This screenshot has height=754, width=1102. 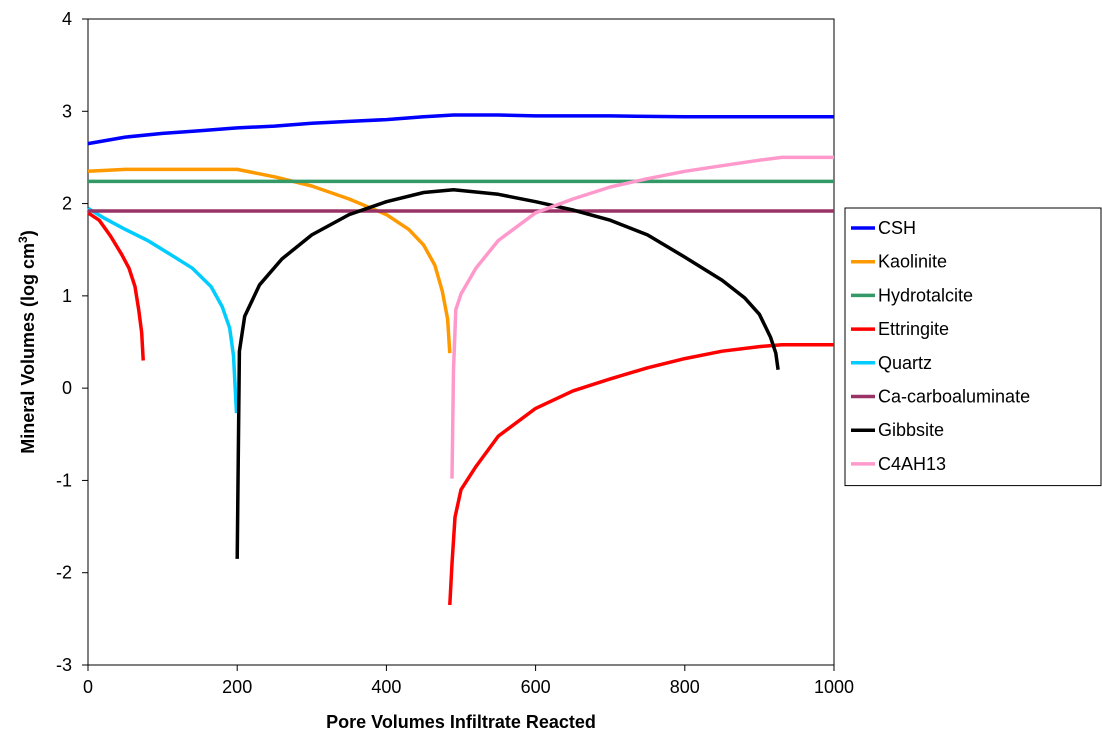 What do you see at coordinates (67, 388) in the screenshot?
I see `y-tick-label: 0` at bounding box center [67, 388].